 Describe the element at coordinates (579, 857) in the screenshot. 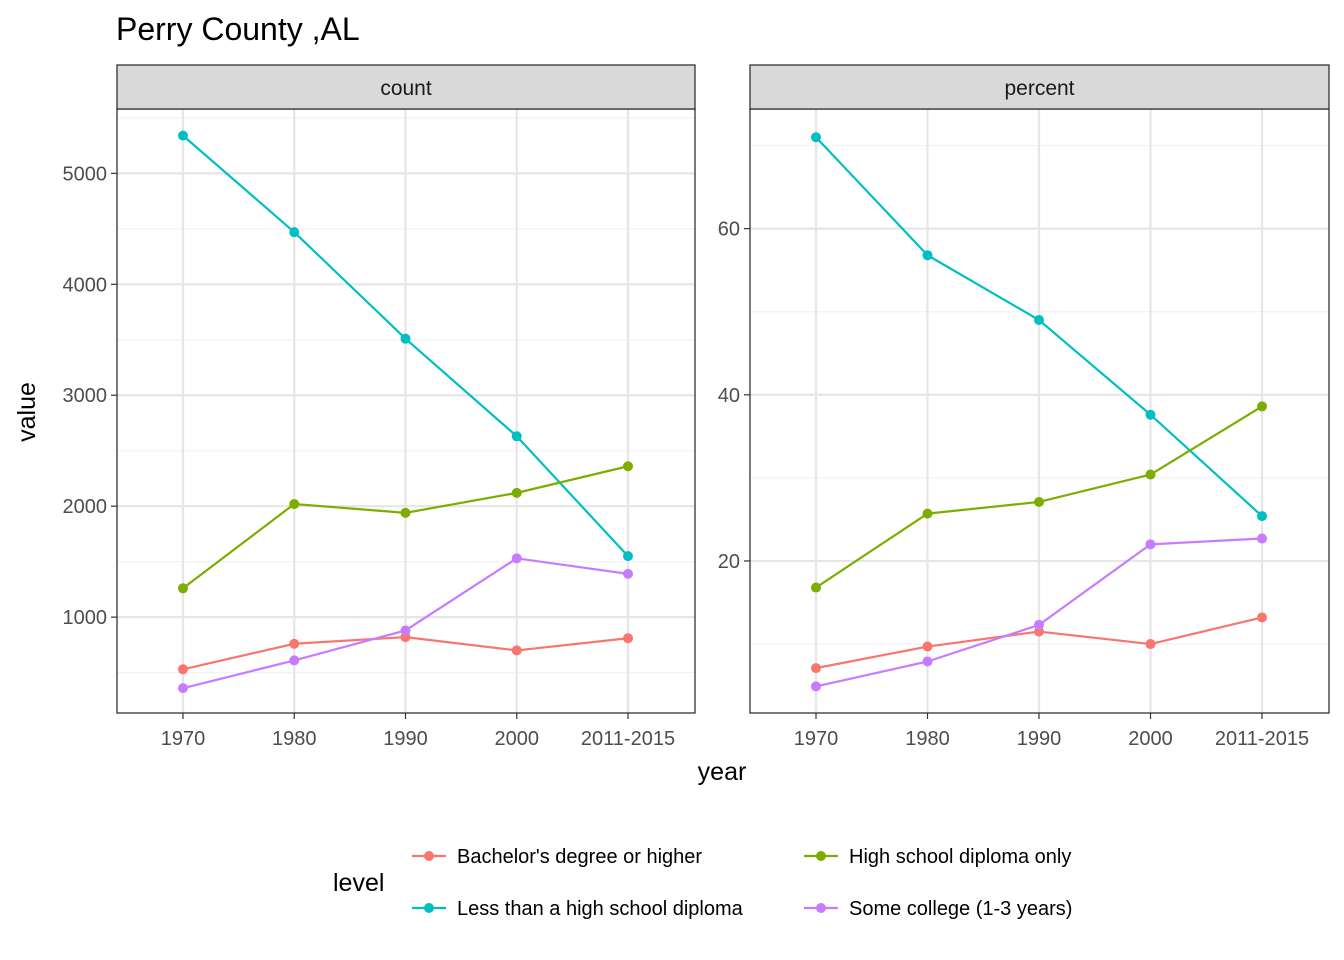

I see `legend-label: Bachelor's degree or higher` at that location.